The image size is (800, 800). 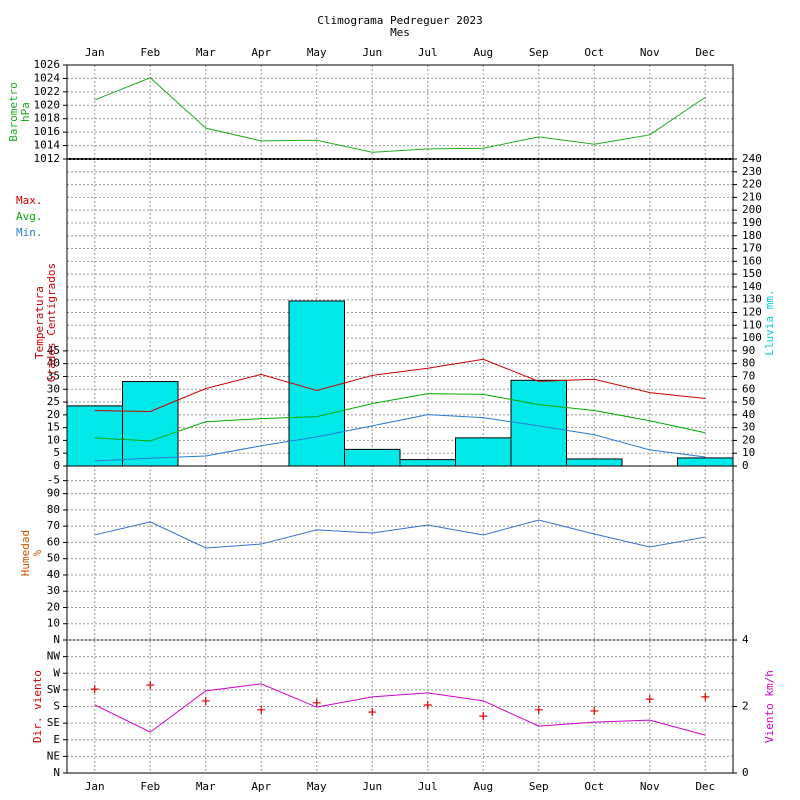 I want to click on y-tick-label: 5, so click(x=56, y=452).